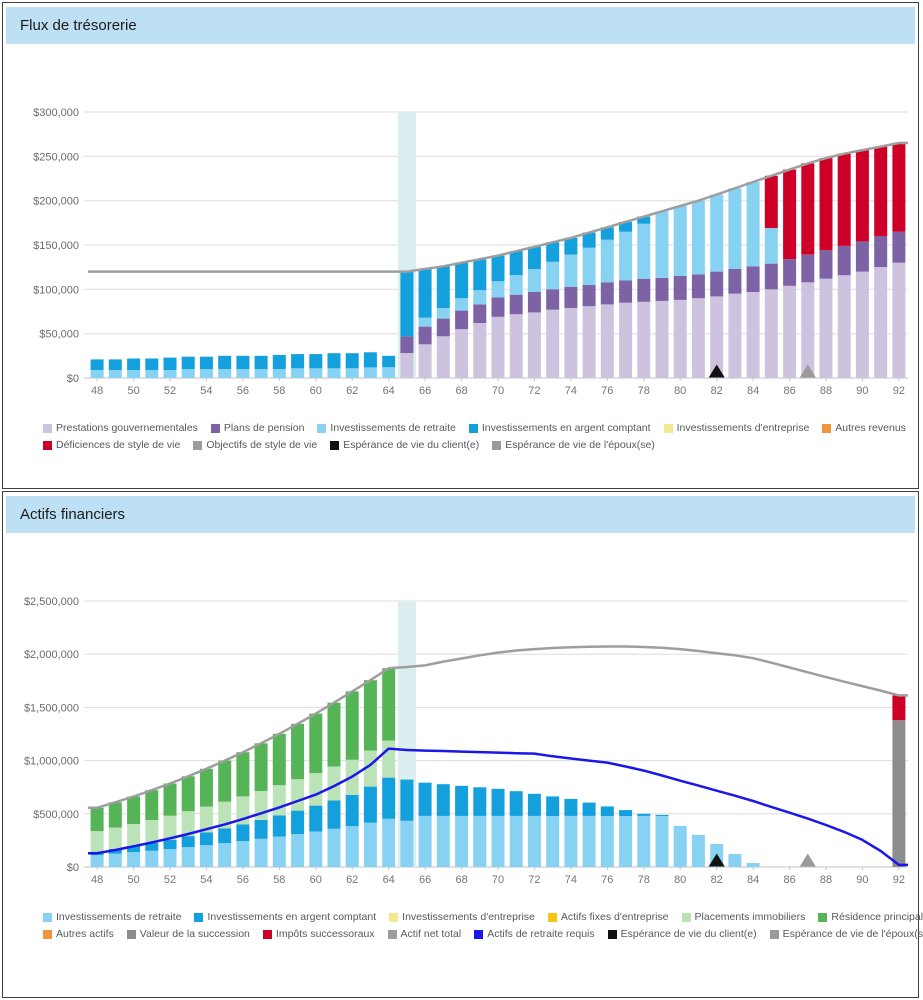  I want to click on legend-label: Autres actifs, so click(85, 934).